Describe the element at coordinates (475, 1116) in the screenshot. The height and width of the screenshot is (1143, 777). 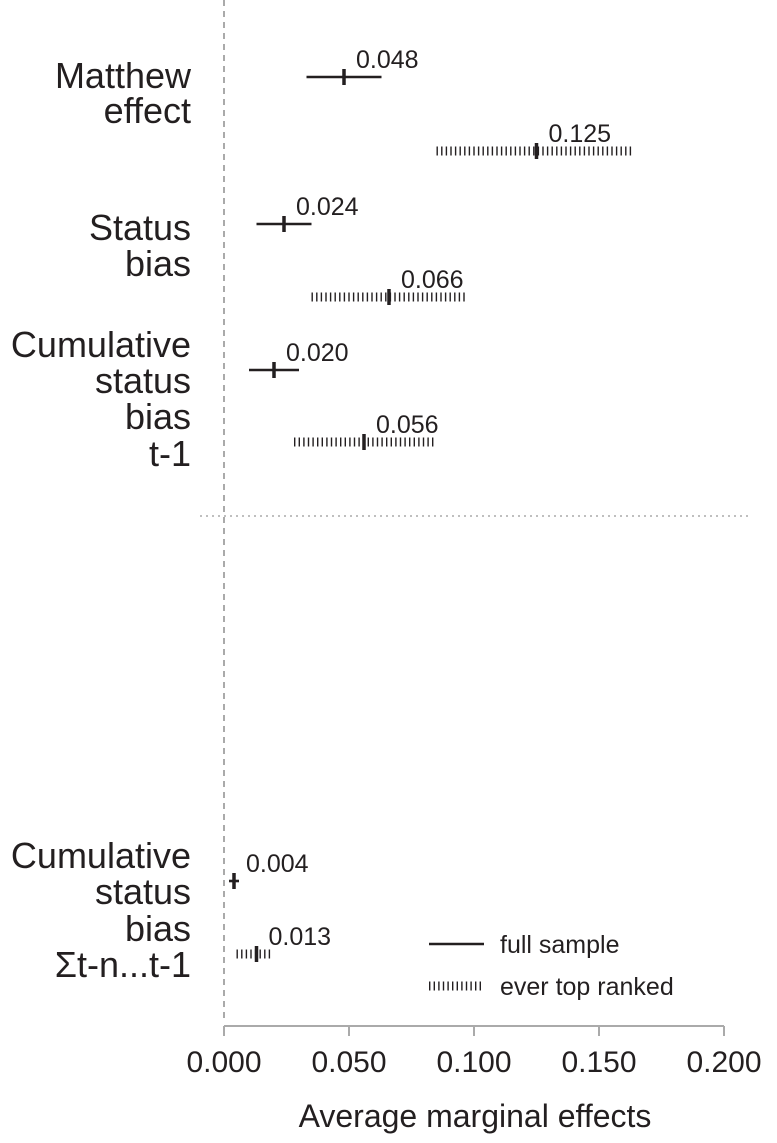
I see `x-axis-title: Average marginal effects` at that location.